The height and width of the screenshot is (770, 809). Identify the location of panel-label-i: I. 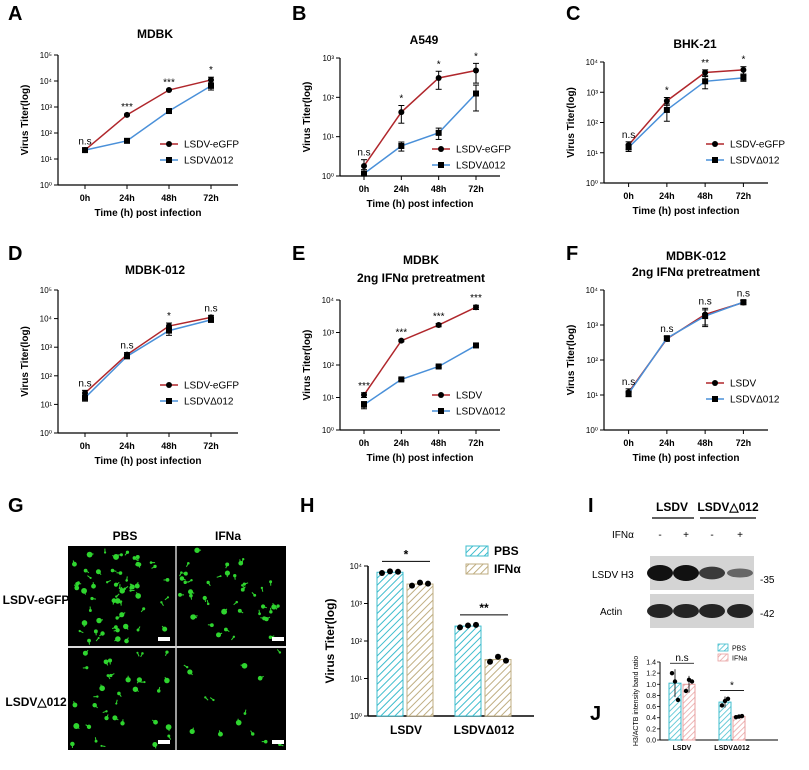
(591, 506).